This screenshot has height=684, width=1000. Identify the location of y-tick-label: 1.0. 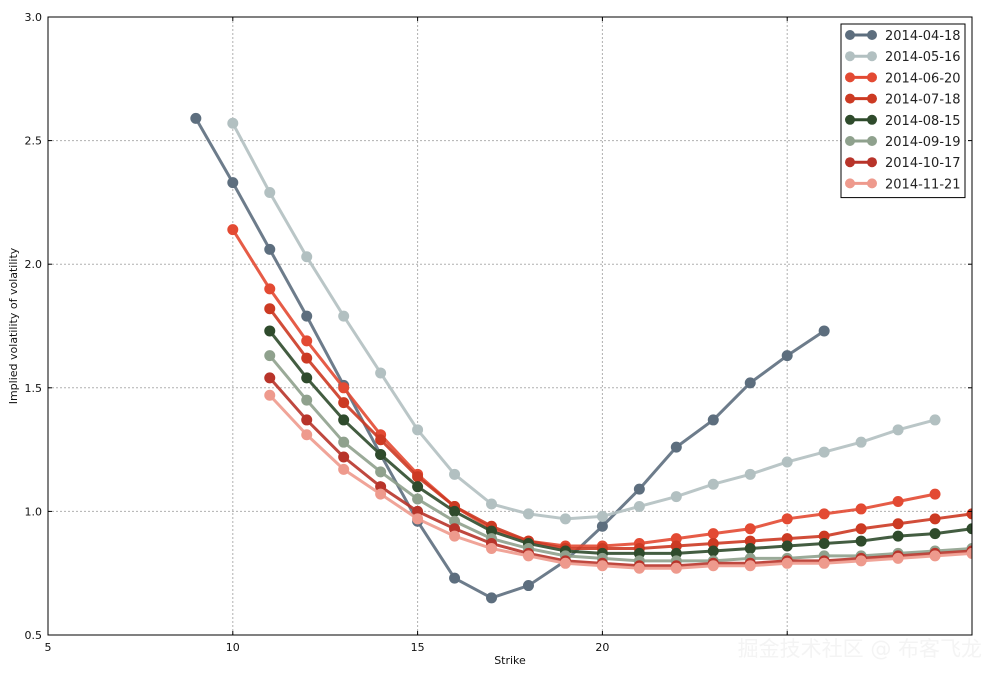
(34, 511).